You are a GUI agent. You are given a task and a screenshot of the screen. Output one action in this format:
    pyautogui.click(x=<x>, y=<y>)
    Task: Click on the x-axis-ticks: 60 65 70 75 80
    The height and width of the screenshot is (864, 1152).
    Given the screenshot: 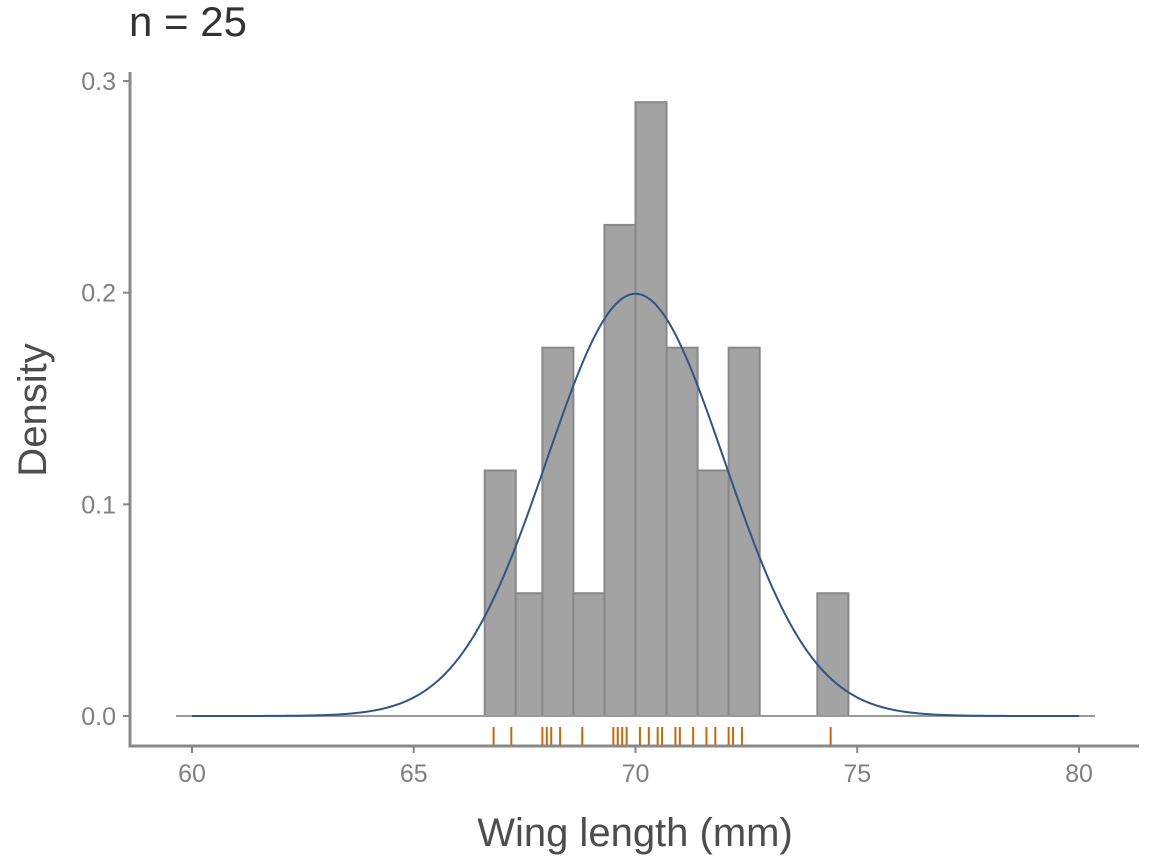 What is the action you would take?
    pyautogui.click(x=635, y=767)
    